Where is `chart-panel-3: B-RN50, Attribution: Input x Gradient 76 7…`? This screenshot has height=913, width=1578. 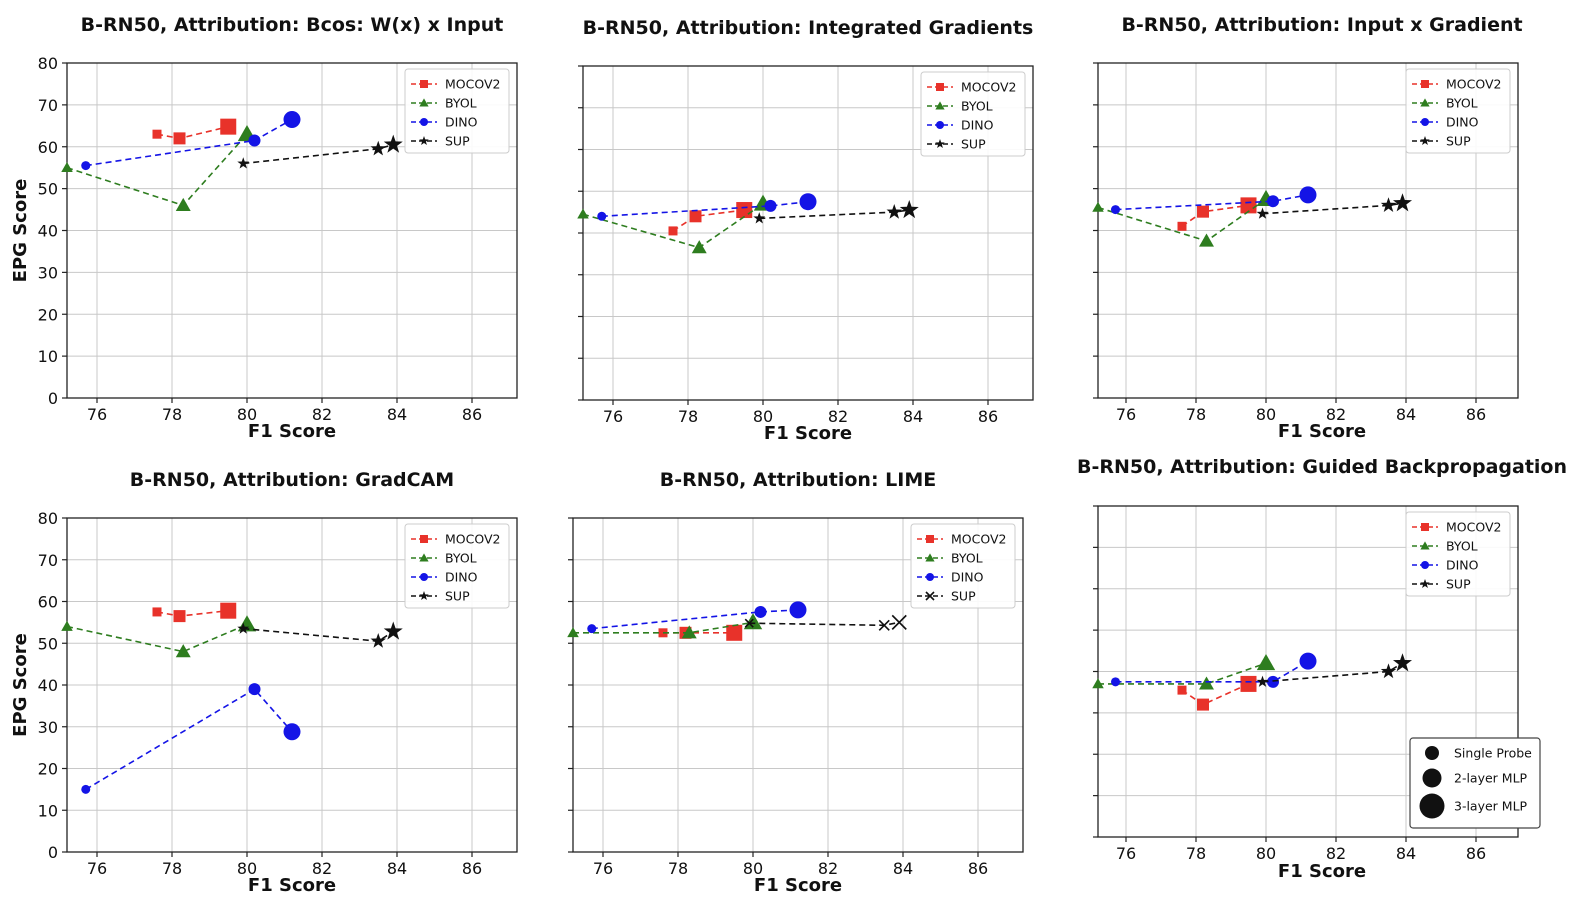 chart-panel-3: B-RN50, Attribution: Input x Gradient 76 7… is located at coordinates (1307, 228).